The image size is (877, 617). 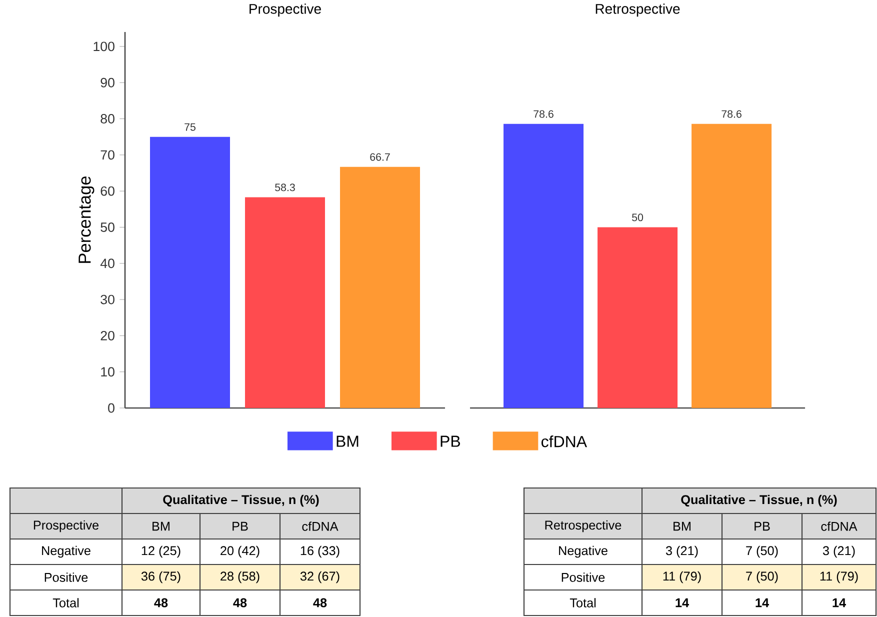 I want to click on y-tick-label: 90, so click(x=107, y=83).